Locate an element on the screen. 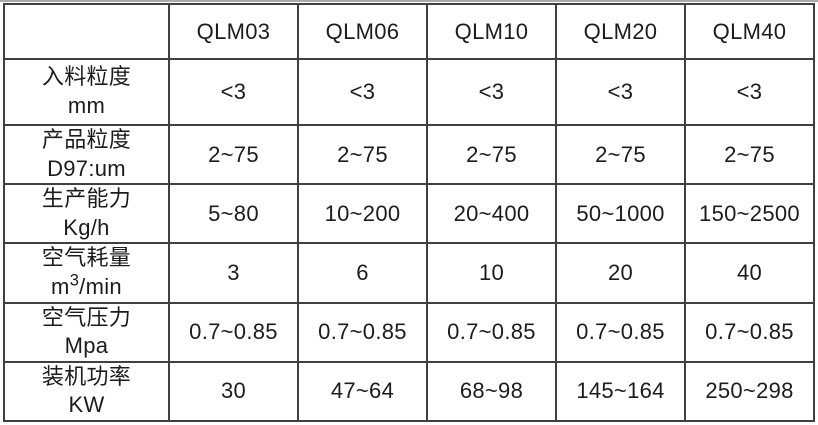 The height and width of the screenshot is (425, 818). table-row-air-consumption: 空气耗量 m3/min 3 6 10 20 40 is located at coordinates (409, 273).